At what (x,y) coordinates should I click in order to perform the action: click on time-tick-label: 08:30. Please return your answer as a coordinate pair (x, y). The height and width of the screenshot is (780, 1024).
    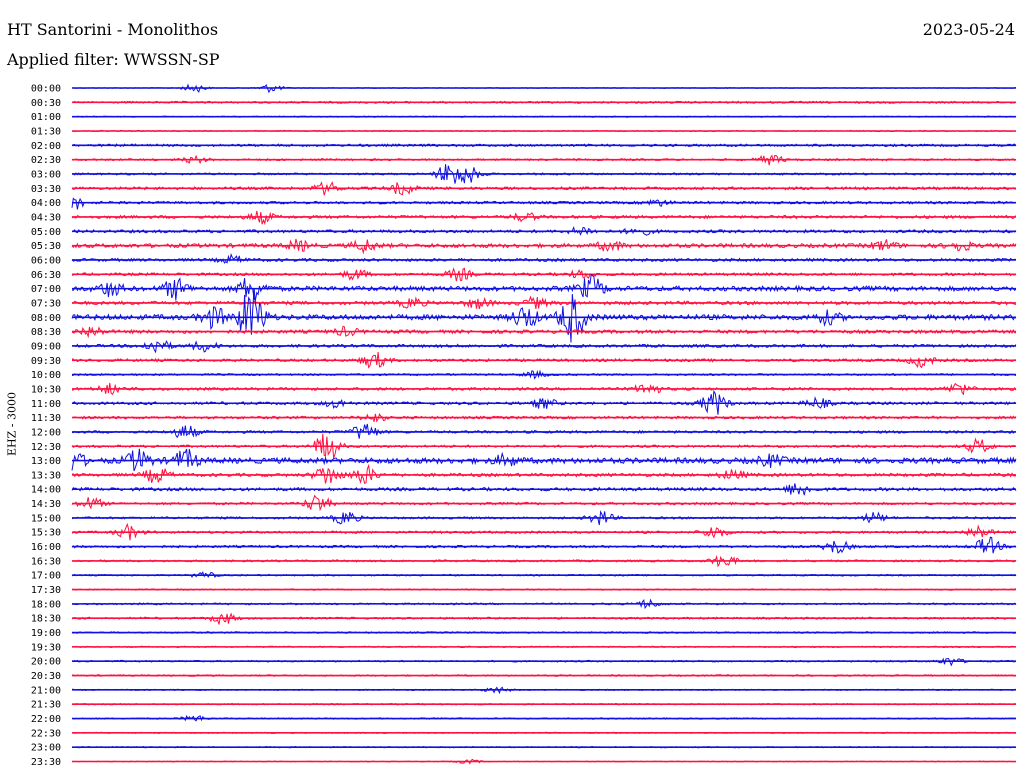
    Looking at the image, I should click on (46, 332).